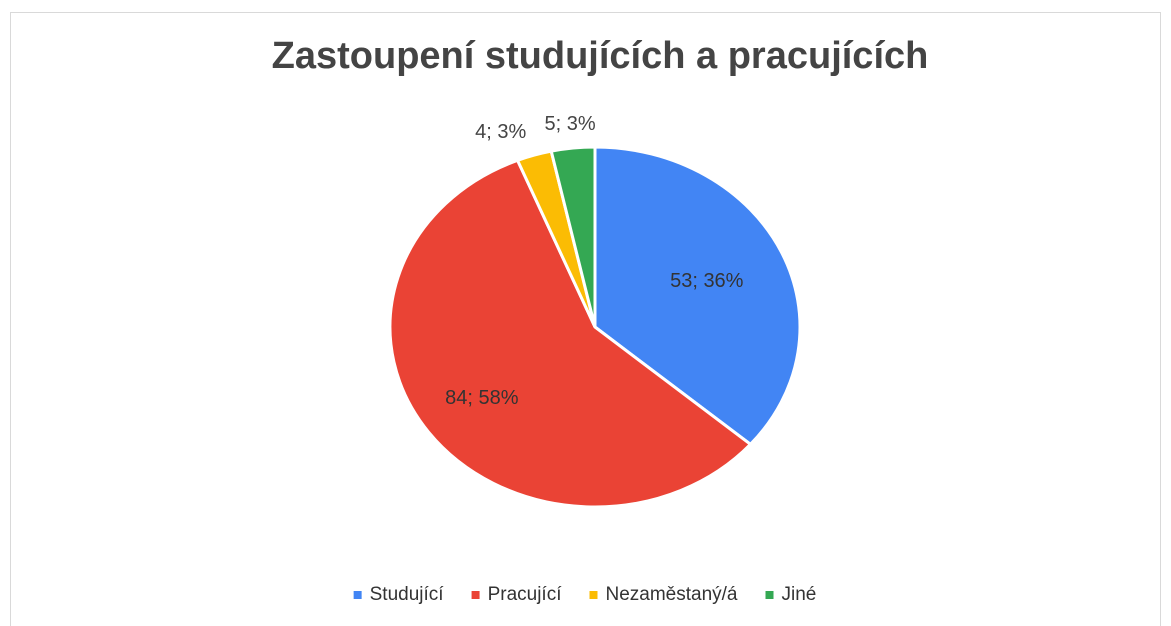 This screenshot has width=1171, height=626. Describe the element at coordinates (407, 594) in the screenshot. I see `legend-label: Studující` at that location.